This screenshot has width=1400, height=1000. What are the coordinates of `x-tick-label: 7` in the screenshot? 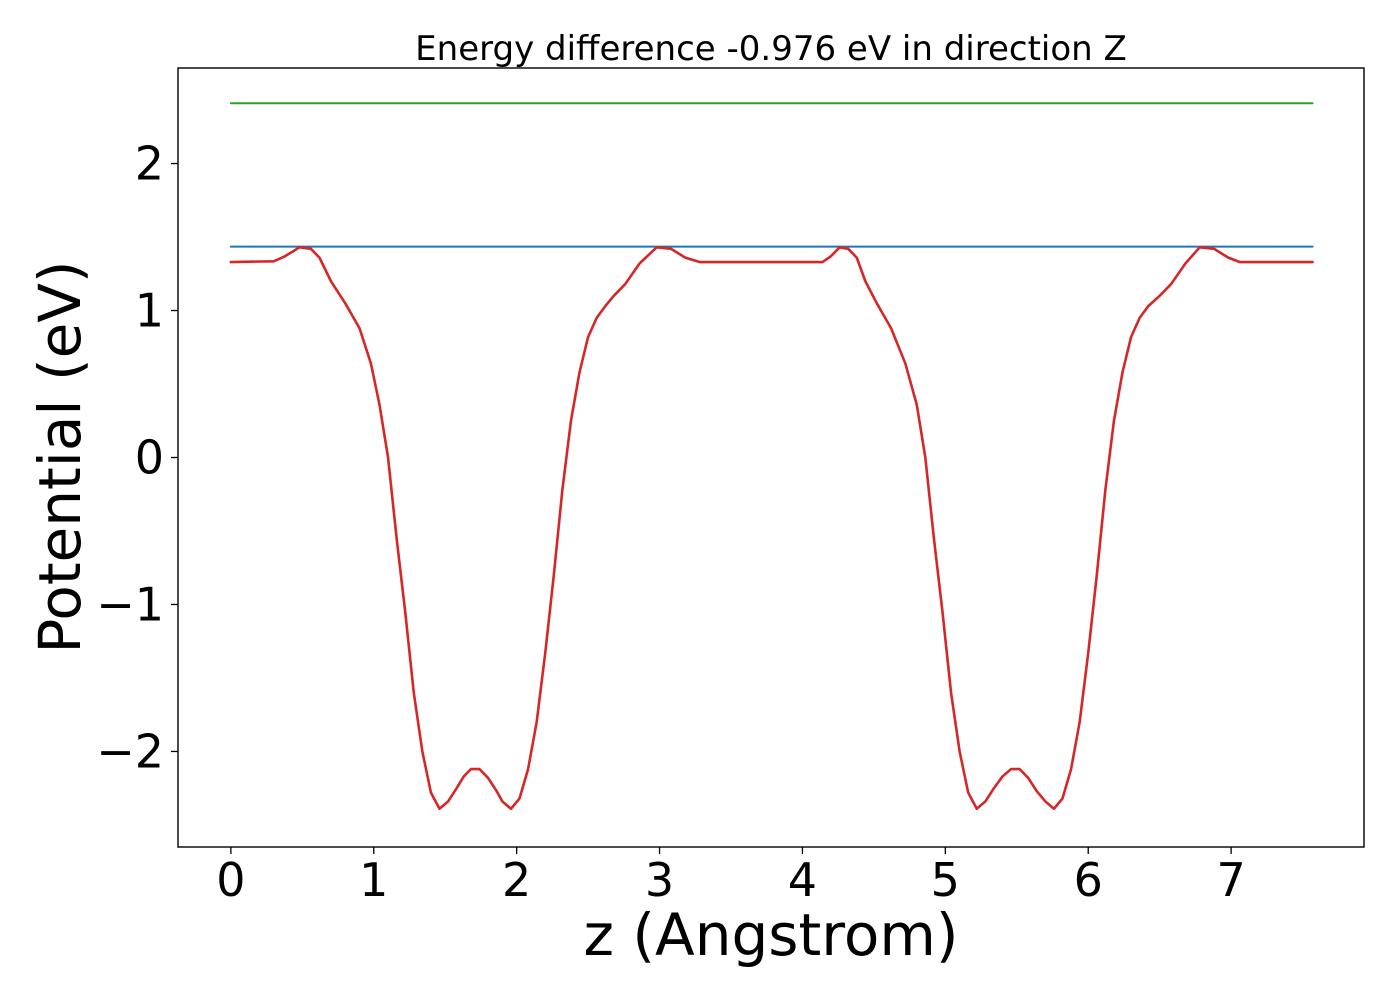 It's located at (1230, 880).